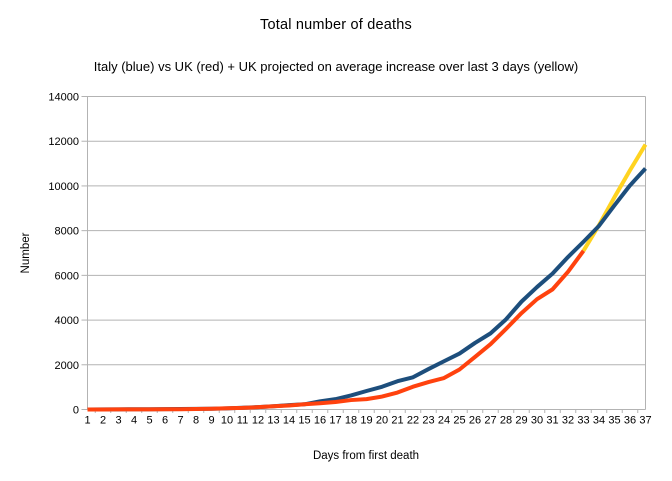  I want to click on y-tick-label: 12000, so click(63, 142).